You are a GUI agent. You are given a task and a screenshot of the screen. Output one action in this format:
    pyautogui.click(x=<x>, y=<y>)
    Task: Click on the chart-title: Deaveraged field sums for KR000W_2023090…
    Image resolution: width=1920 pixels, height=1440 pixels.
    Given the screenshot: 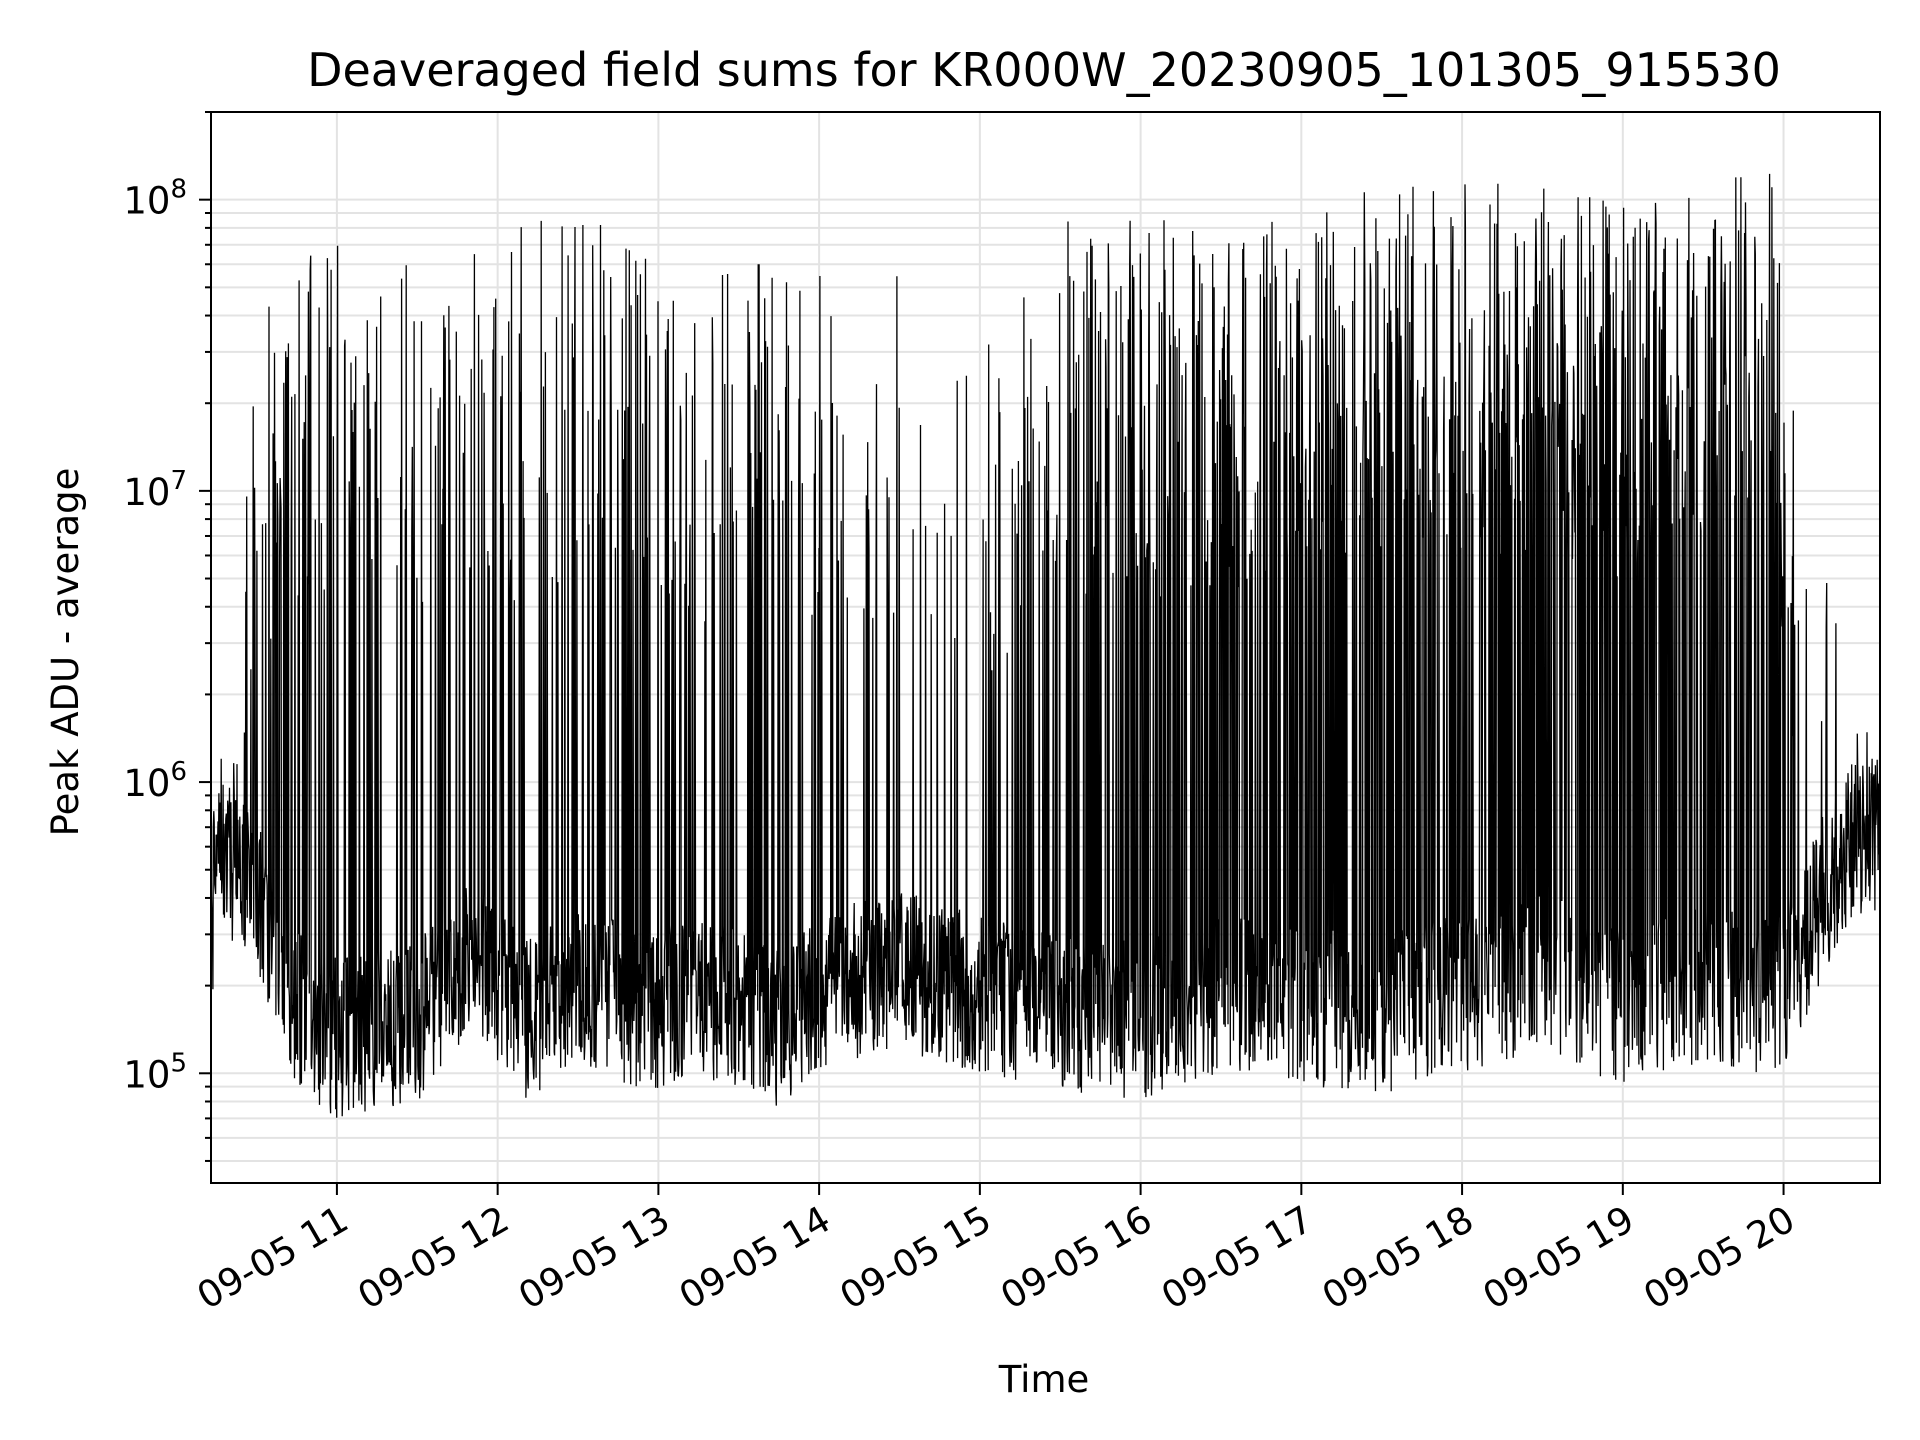 What is the action you would take?
    pyautogui.click(x=1044, y=70)
    